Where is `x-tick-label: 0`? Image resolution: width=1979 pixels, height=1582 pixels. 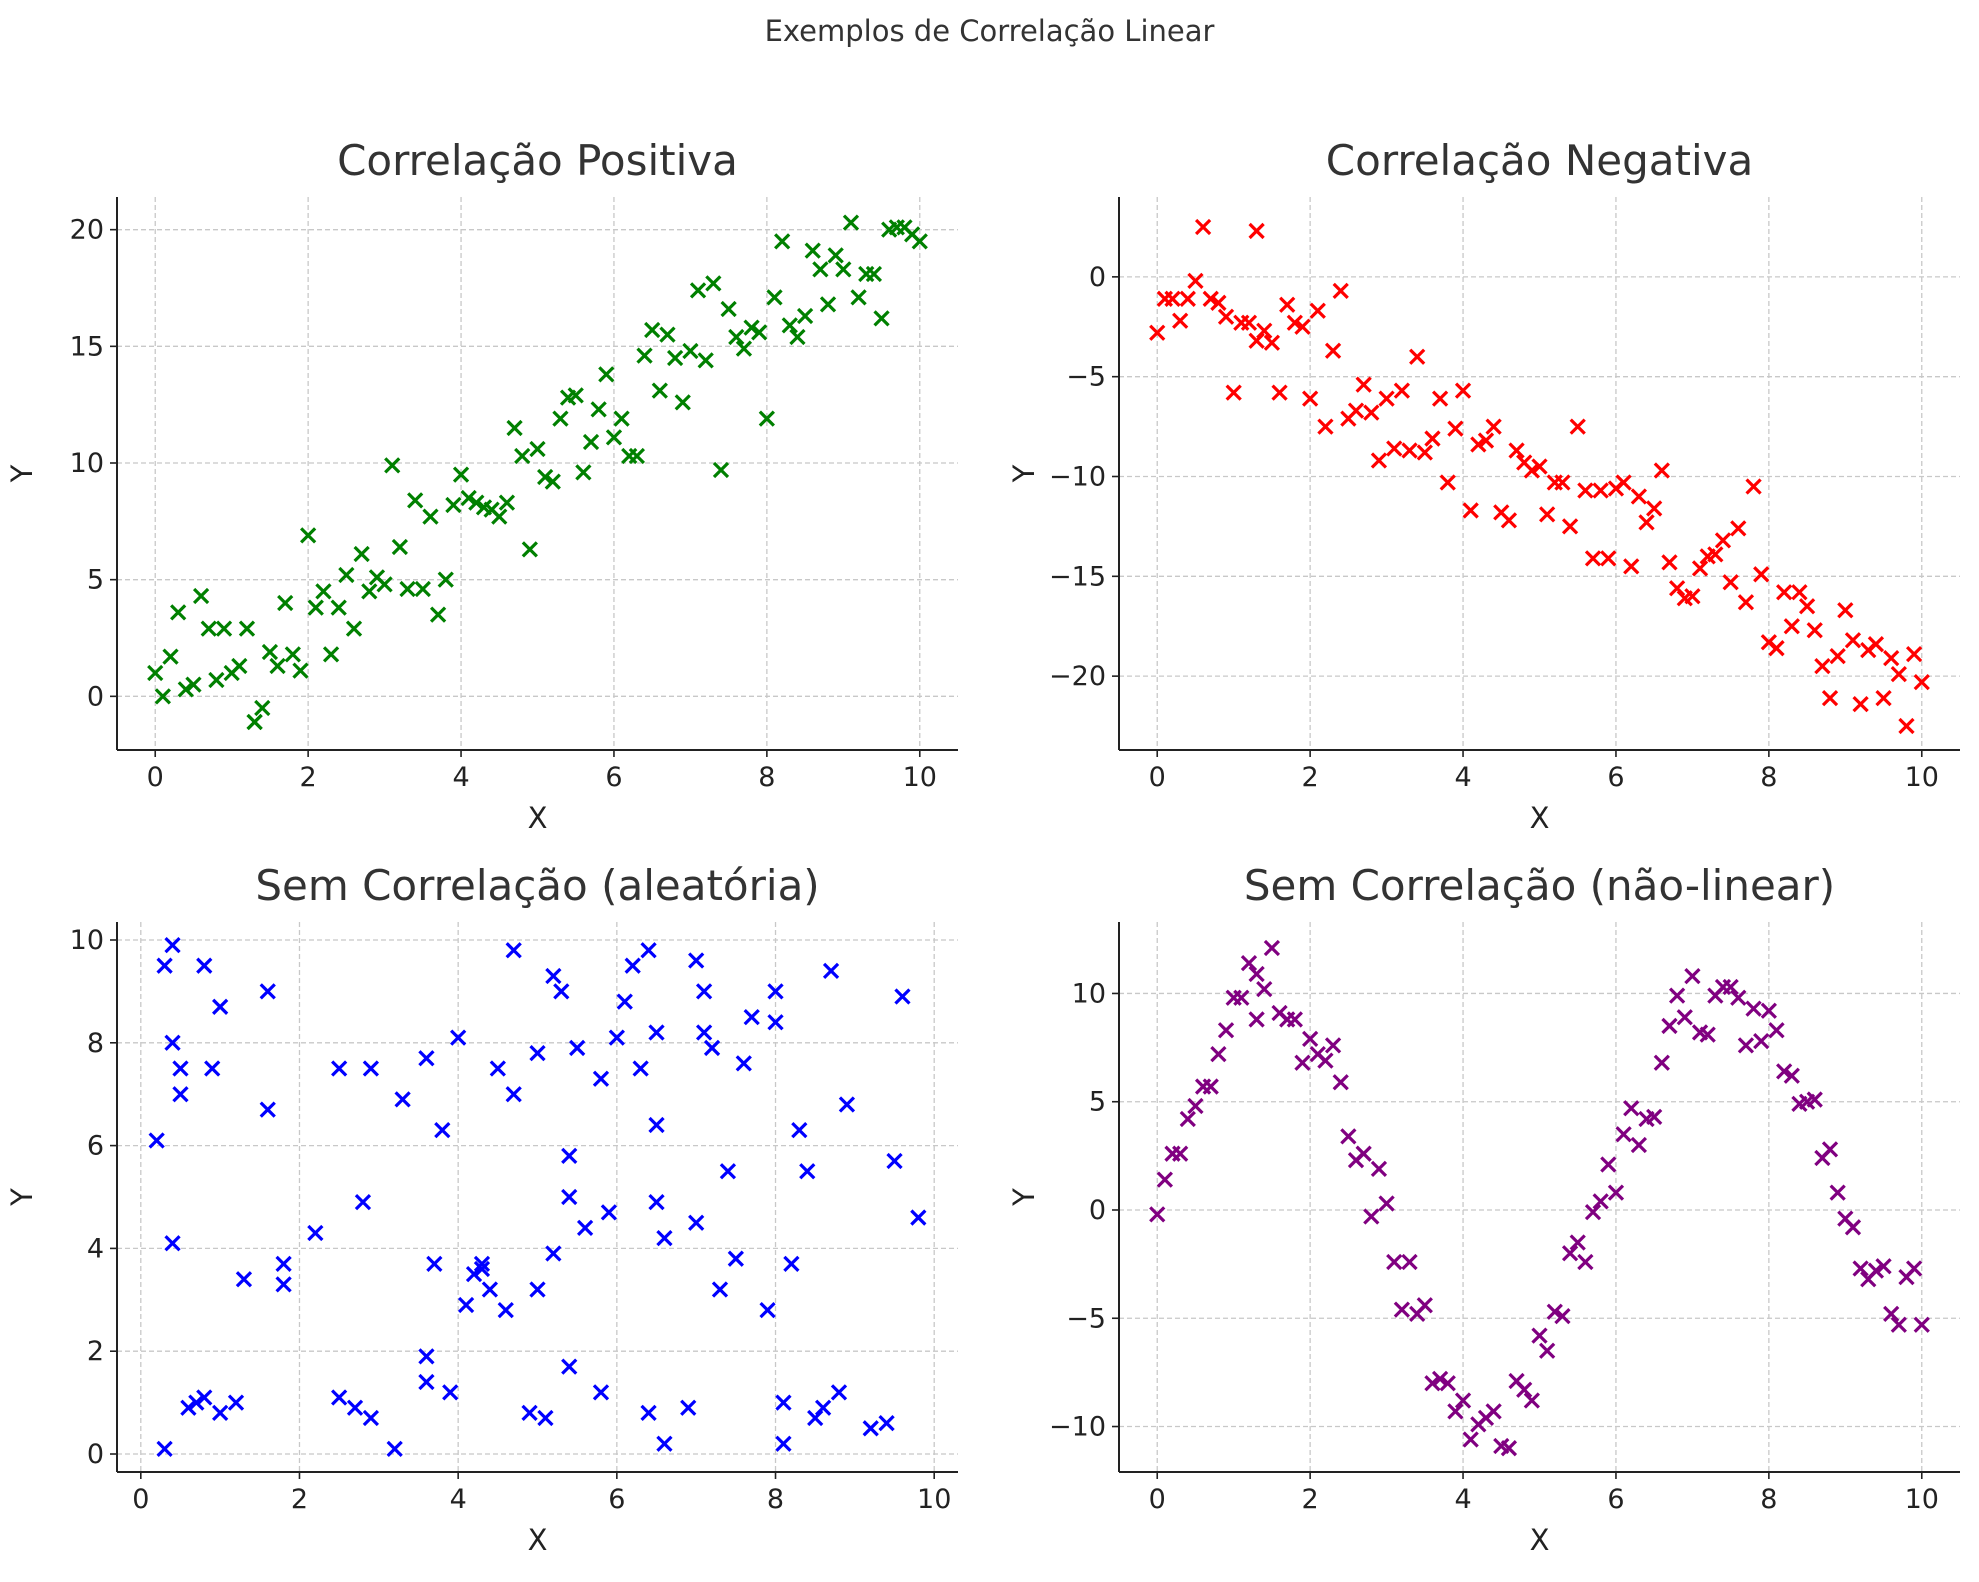
x-tick-label: 0 is located at coordinates (155, 777).